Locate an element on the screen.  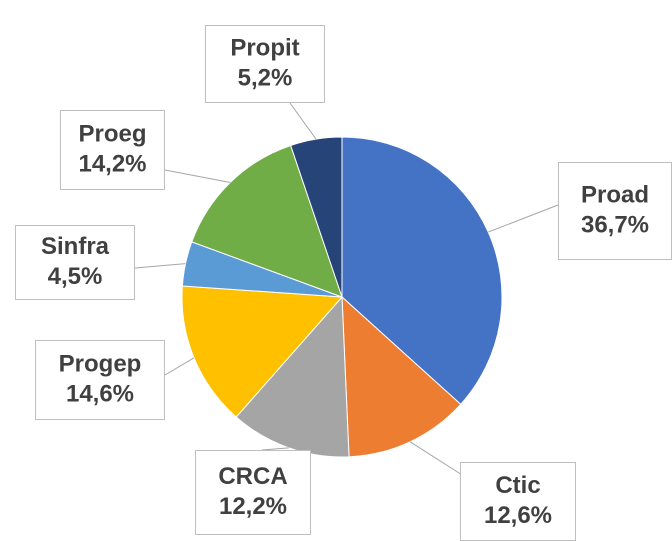
category-label: Proeg is located at coordinates (112, 133).